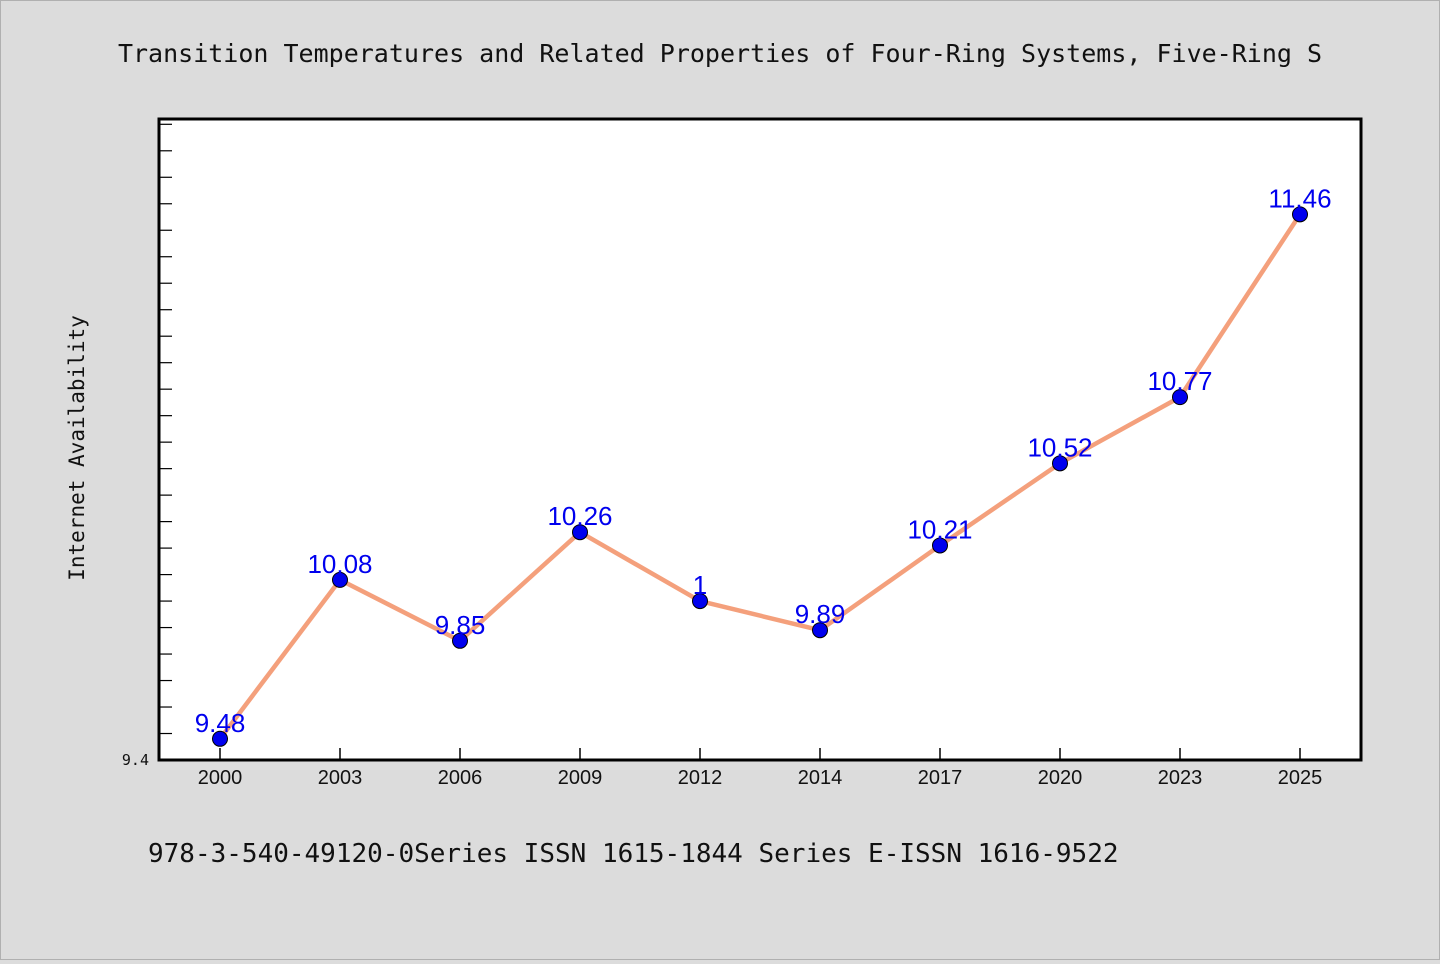 This screenshot has width=1440, height=964. I want to click on x-axis-ticks: 2000 2003 2006 2009 2012 2014 2017 2020 2023 2025, so click(760, 768).